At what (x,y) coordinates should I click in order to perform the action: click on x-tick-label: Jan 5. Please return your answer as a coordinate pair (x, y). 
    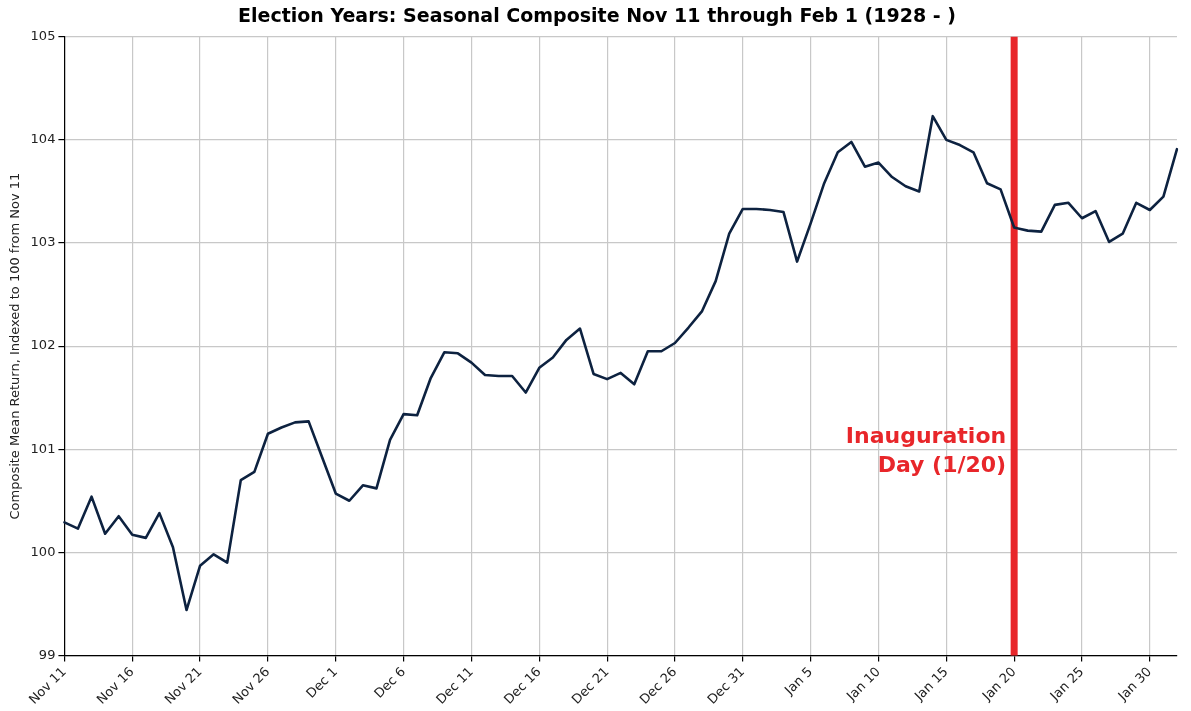
    Looking at the image, I should click on (798, 681).